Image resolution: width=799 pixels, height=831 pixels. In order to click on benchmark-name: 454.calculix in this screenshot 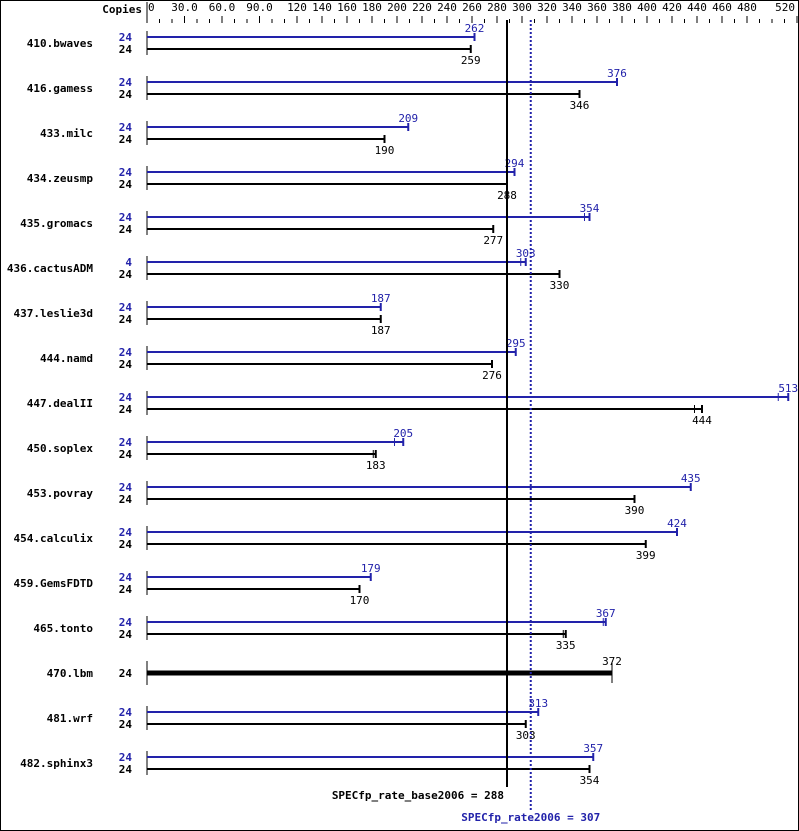, I will do `click(54, 538)`.